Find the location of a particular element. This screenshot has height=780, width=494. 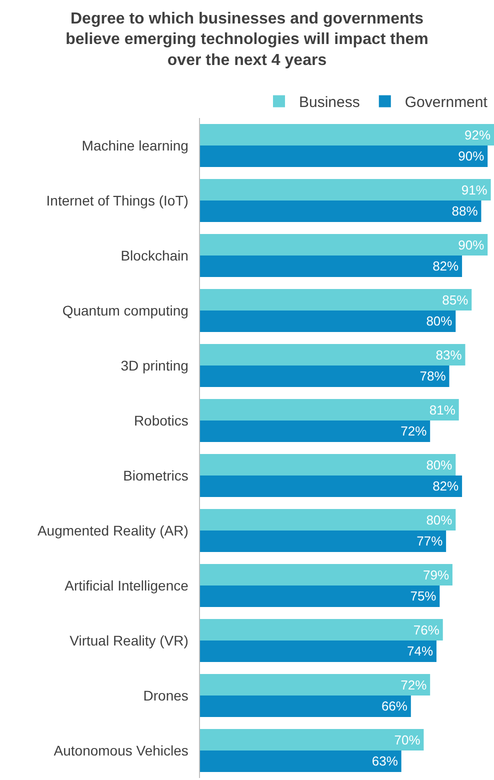

data-label: 66% is located at coordinates (394, 706).